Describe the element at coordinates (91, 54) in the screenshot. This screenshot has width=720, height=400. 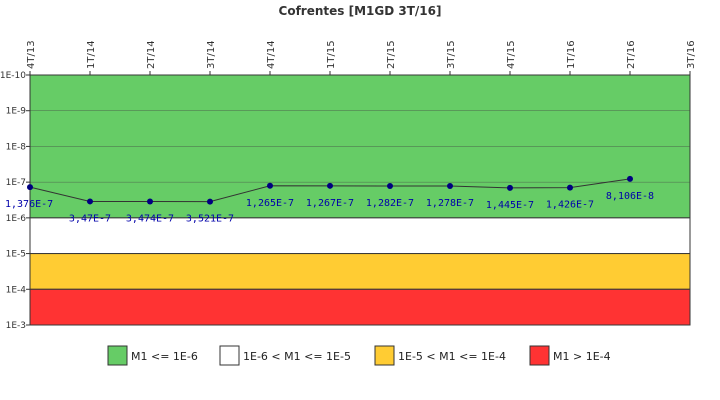
I see `x-tick-label: 1T/14` at that location.